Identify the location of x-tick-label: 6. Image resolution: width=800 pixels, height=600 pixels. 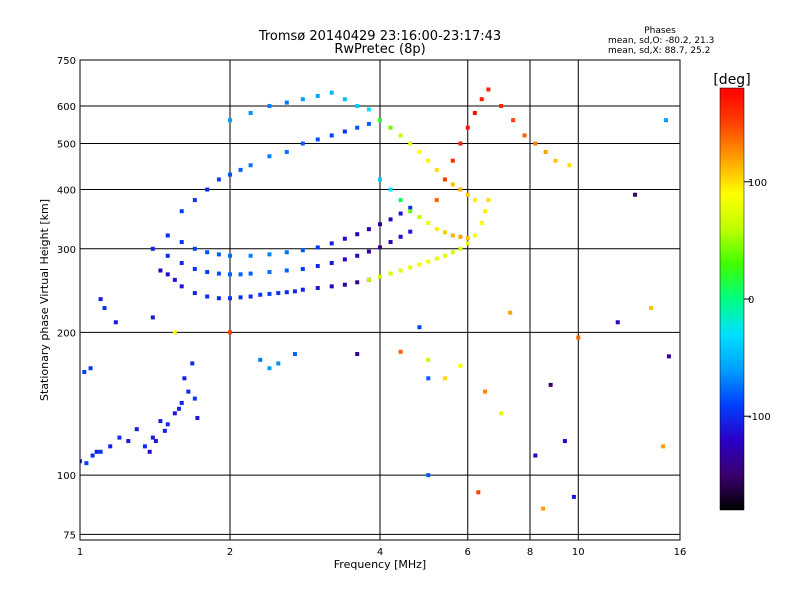
(468, 552).